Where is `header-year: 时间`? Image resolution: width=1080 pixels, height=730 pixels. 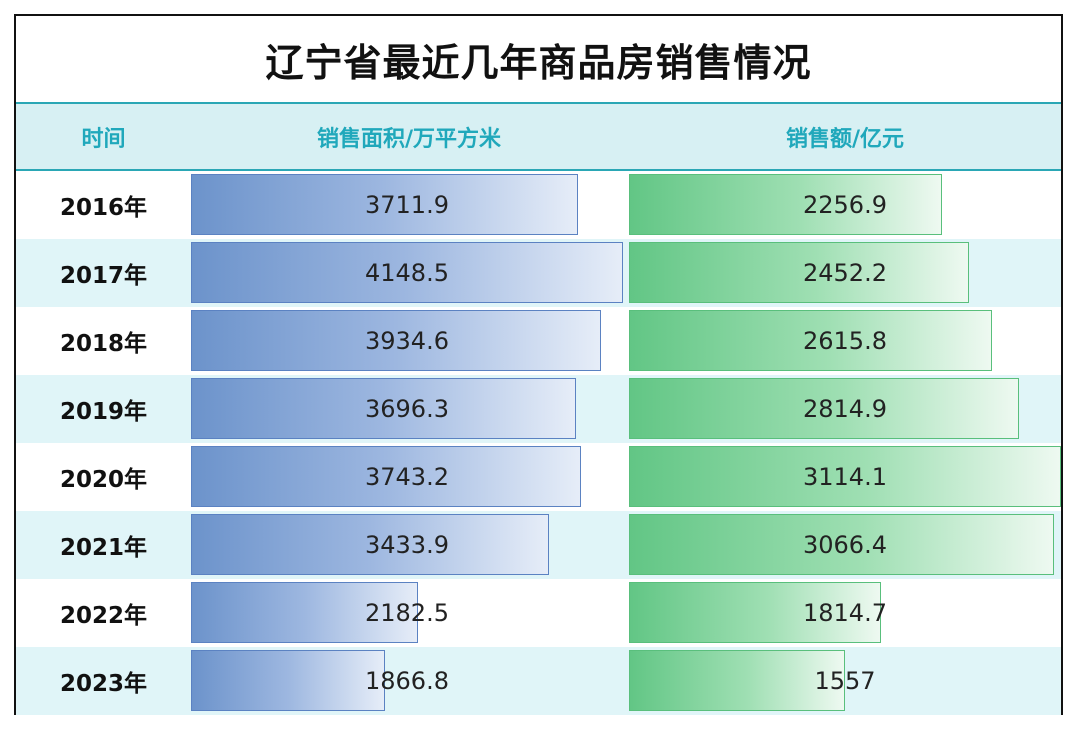 header-year: 时间 is located at coordinates (103, 139).